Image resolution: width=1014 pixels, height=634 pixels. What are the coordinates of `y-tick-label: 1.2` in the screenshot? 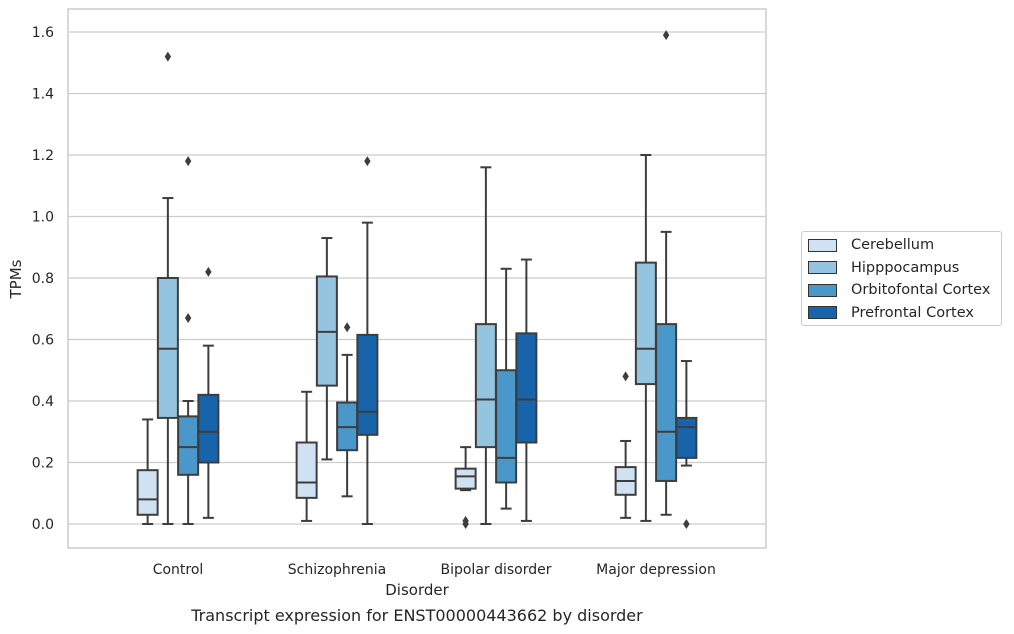 It's located at (43, 156).